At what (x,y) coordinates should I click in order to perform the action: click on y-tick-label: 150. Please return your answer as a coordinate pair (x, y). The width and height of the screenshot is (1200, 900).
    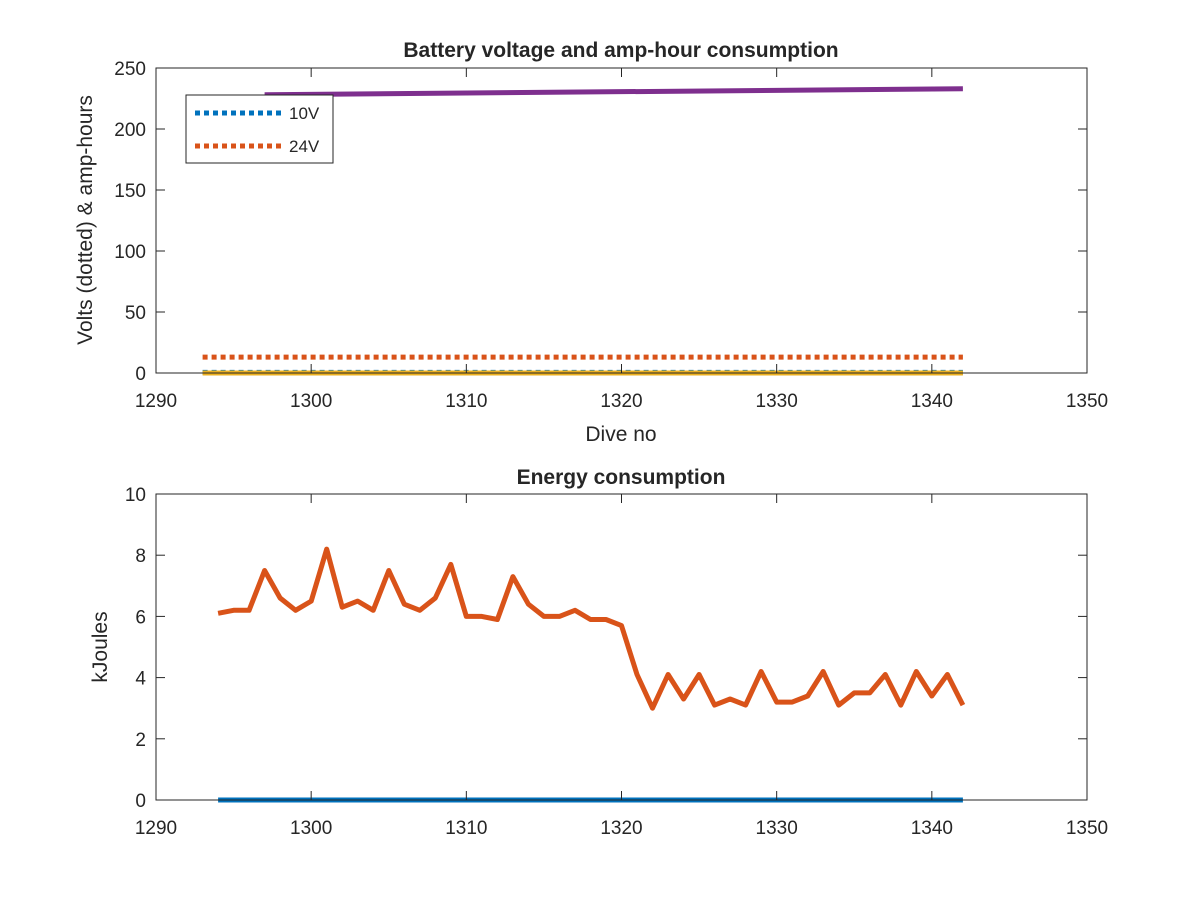
    Looking at the image, I should click on (130, 191).